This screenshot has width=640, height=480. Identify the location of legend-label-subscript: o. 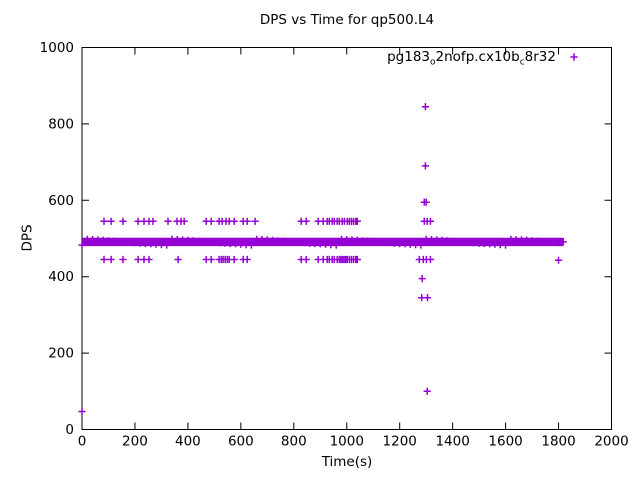
(433, 62).